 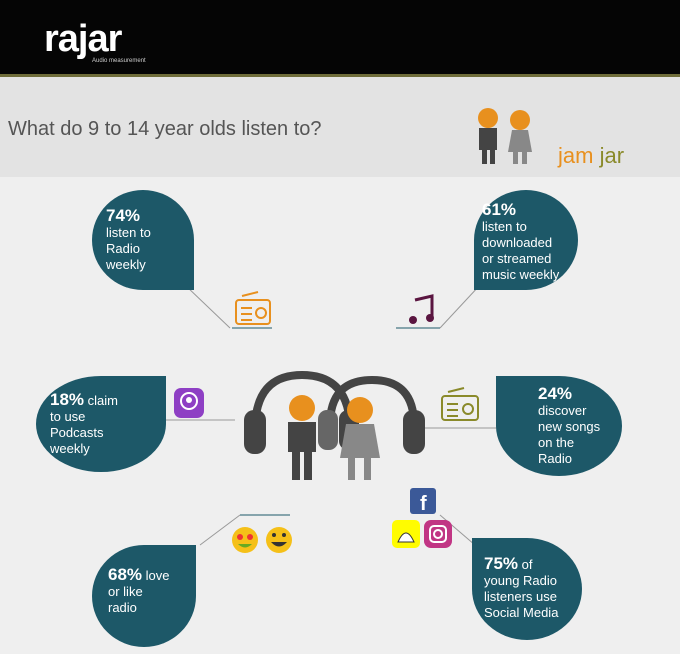 What do you see at coordinates (423, 504) in the screenshot?
I see `svg-text: f` at bounding box center [423, 504].